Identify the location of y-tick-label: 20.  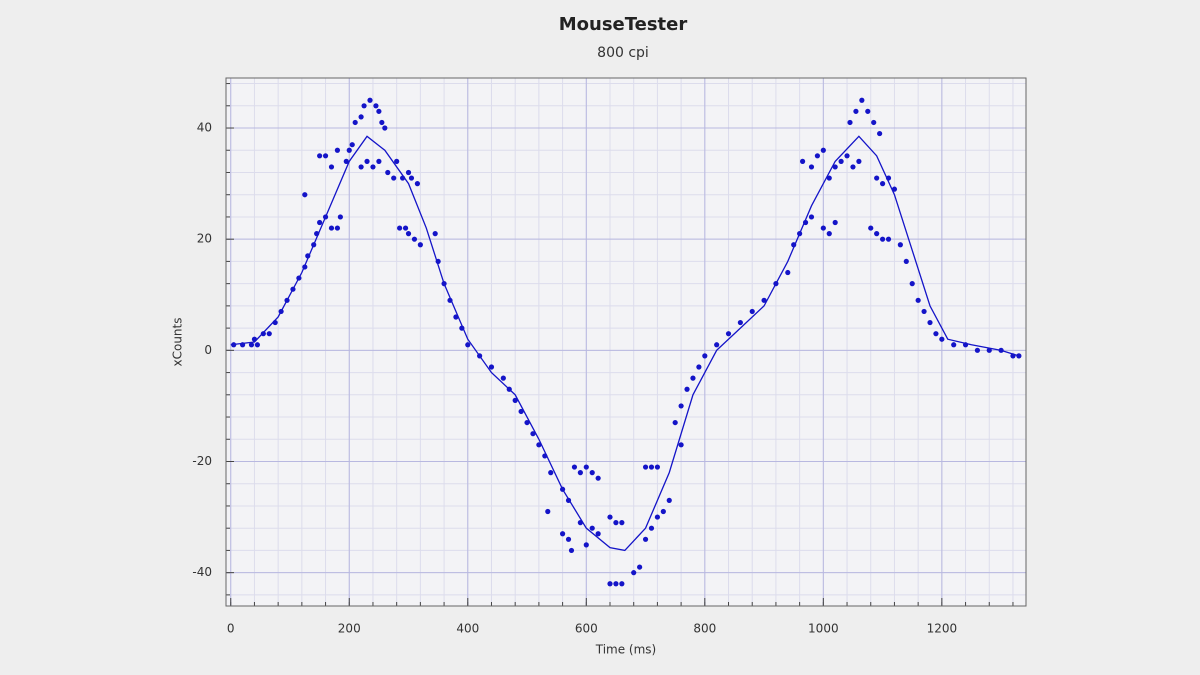
(204, 239).